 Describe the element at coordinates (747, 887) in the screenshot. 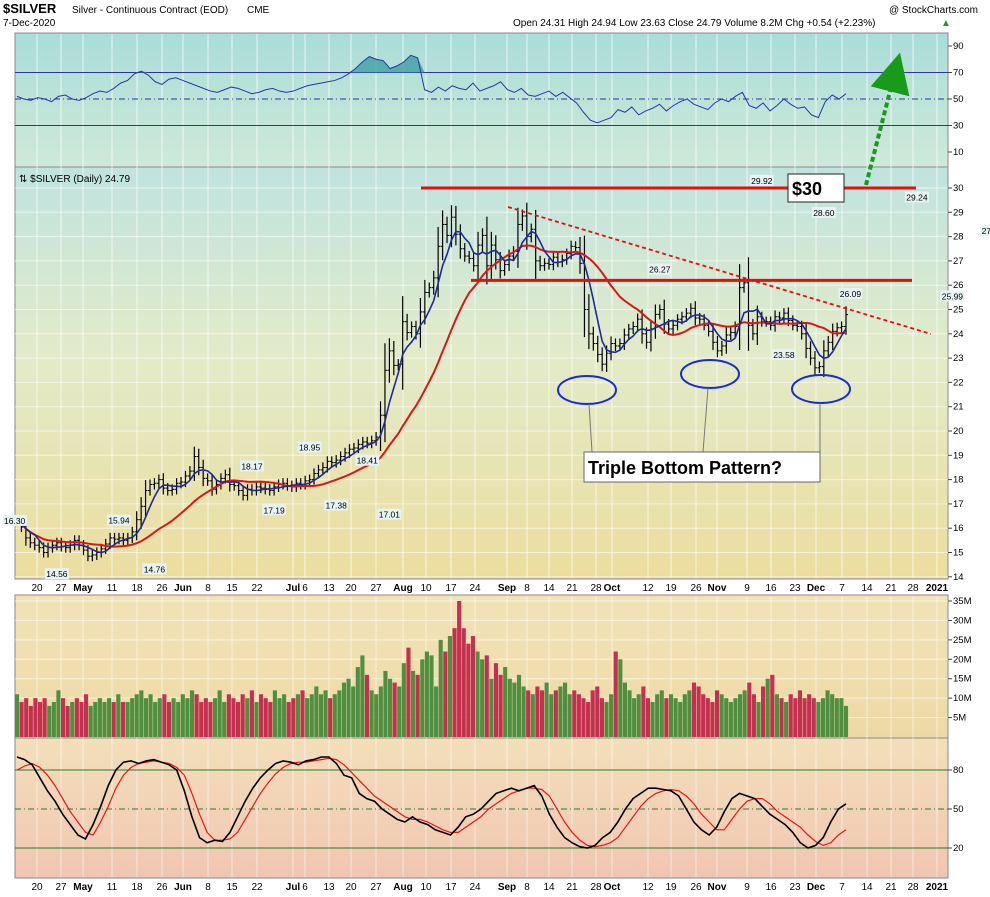

I see `x-tick-label: 9` at that location.